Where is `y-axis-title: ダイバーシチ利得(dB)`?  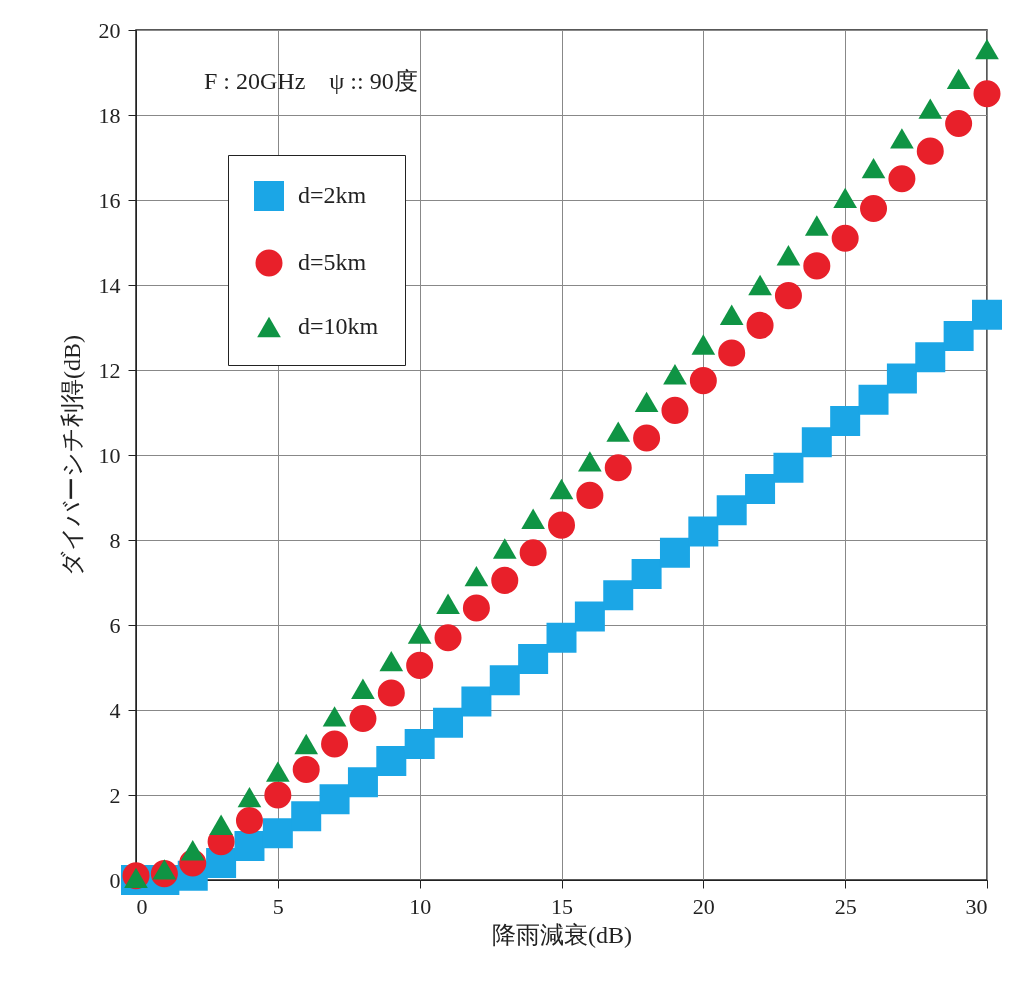 y-axis-title: ダイバーシチ利得(dB) is located at coordinates (71, 455).